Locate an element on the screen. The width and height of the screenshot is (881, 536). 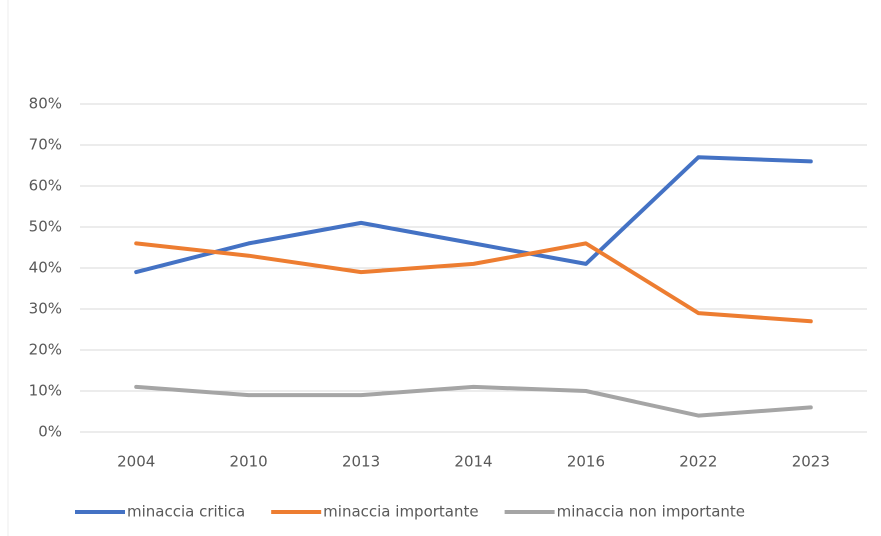
x-tick-label: 2016 is located at coordinates (586, 462).